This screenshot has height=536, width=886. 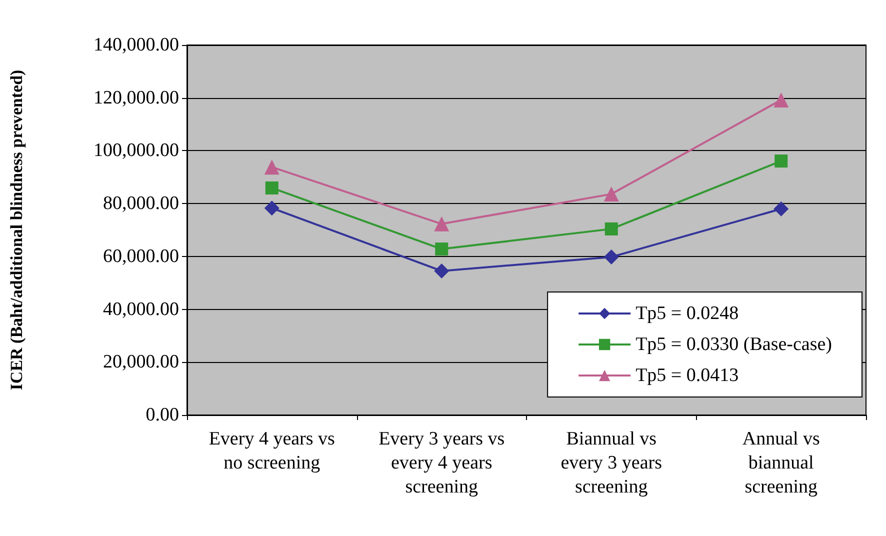 What do you see at coordinates (781, 463) in the screenshot?
I see `x-tick-label: Annual vs biannual screening` at bounding box center [781, 463].